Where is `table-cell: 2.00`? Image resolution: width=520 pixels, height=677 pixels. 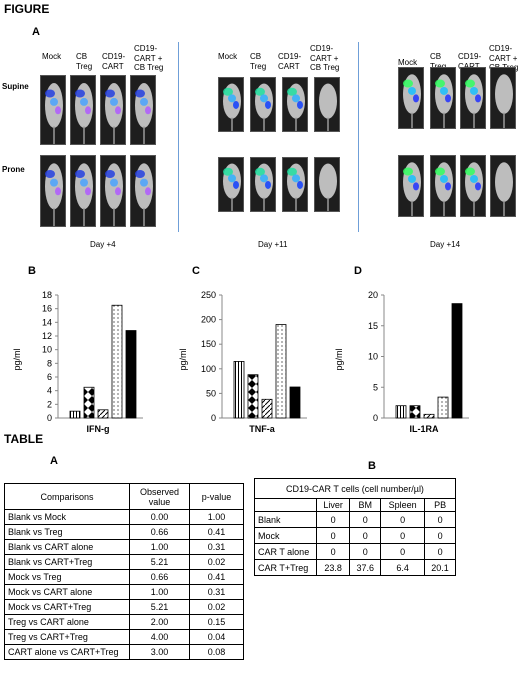 table-cell: 2.00 is located at coordinates (159, 622).